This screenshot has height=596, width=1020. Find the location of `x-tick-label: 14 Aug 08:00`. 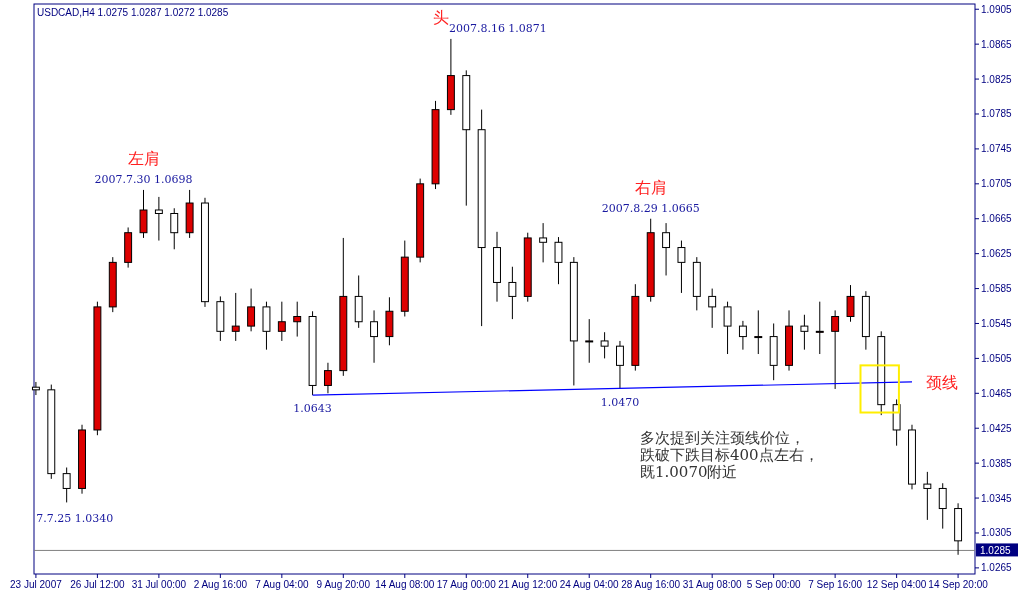

x-tick-label: 14 Aug 08:00 is located at coordinates (405, 584).